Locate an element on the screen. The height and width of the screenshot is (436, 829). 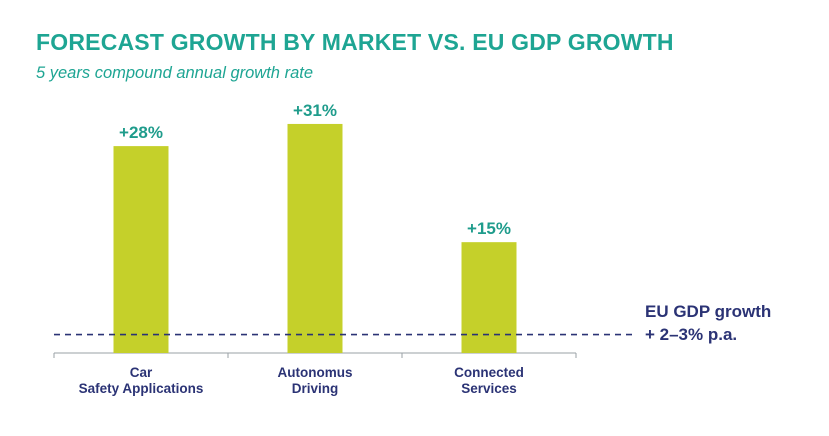
category-label: Safety Applications is located at coordinates (141, 388).